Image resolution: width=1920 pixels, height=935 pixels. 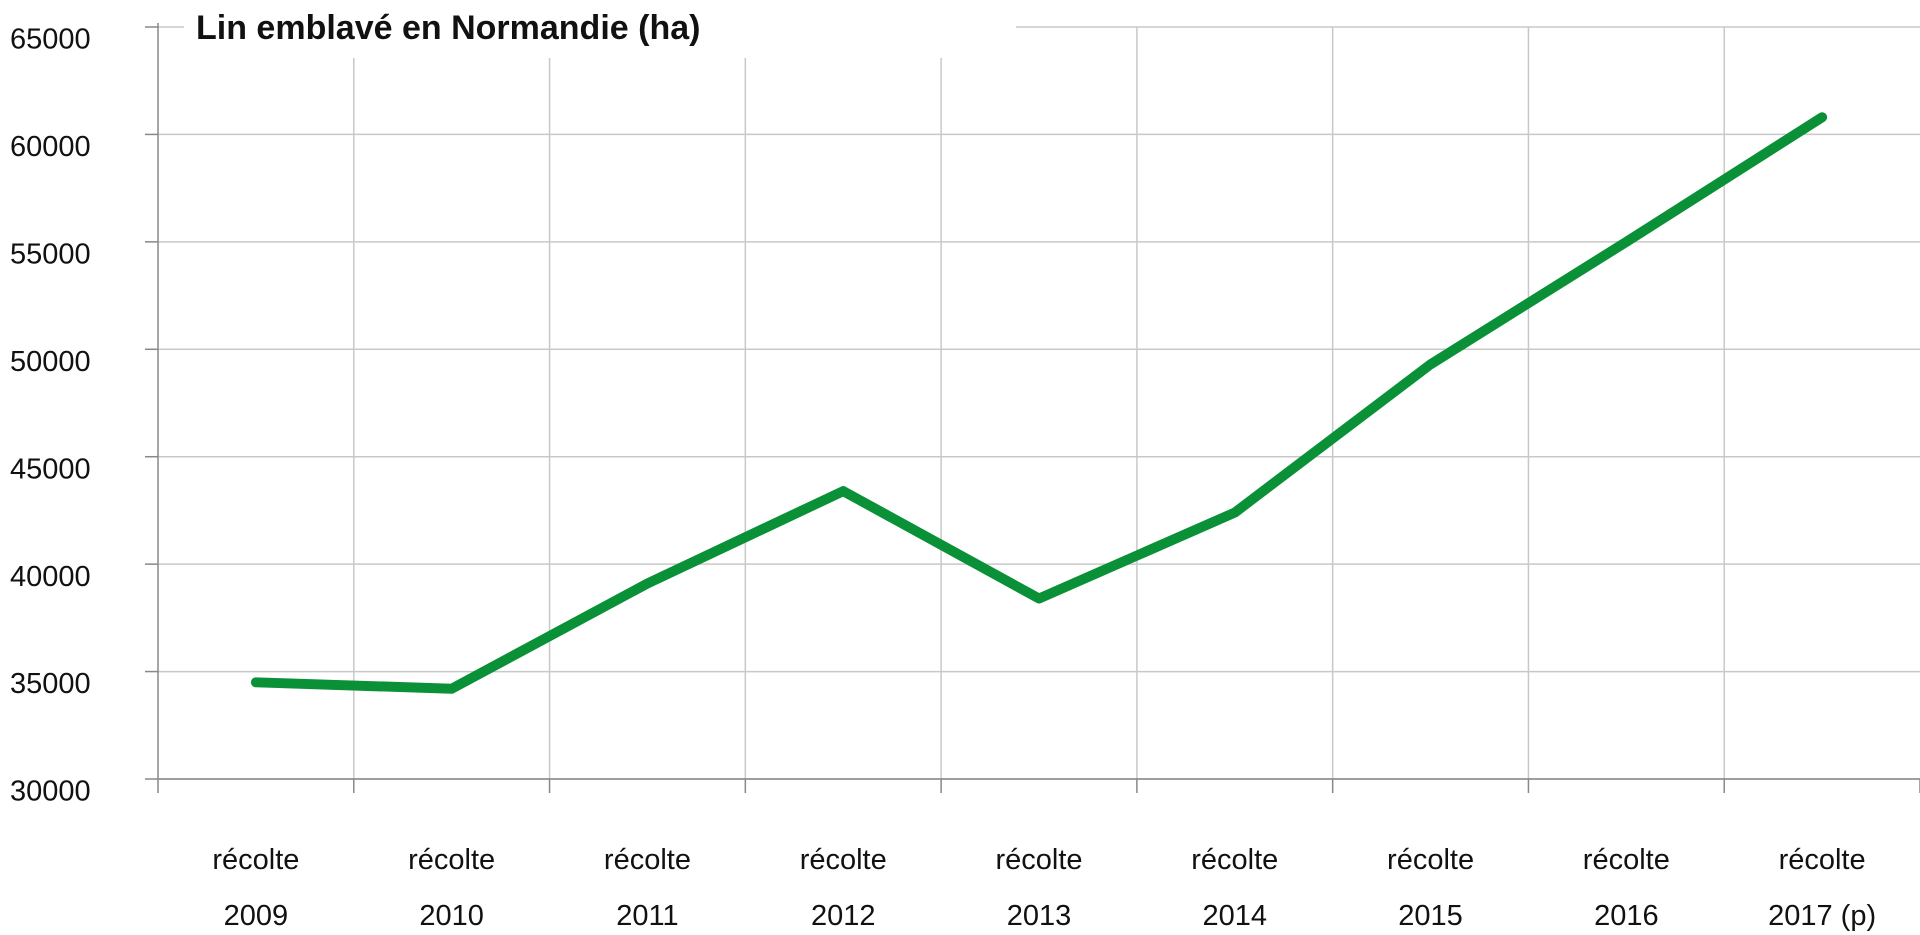 I want to click on y-tick-label: 30000, so click(x=50, y=792).